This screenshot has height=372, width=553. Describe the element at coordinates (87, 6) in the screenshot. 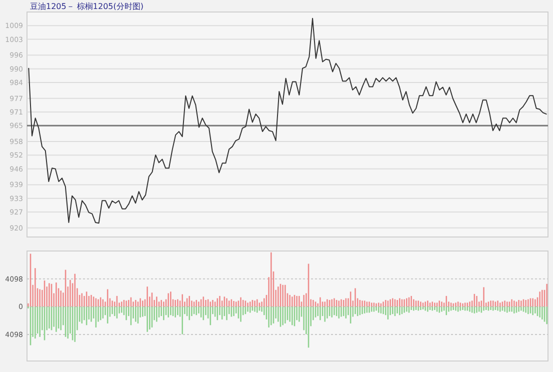

I see `chart-title: 豆油1205－ 棕榈1205(分时图)` at that location.